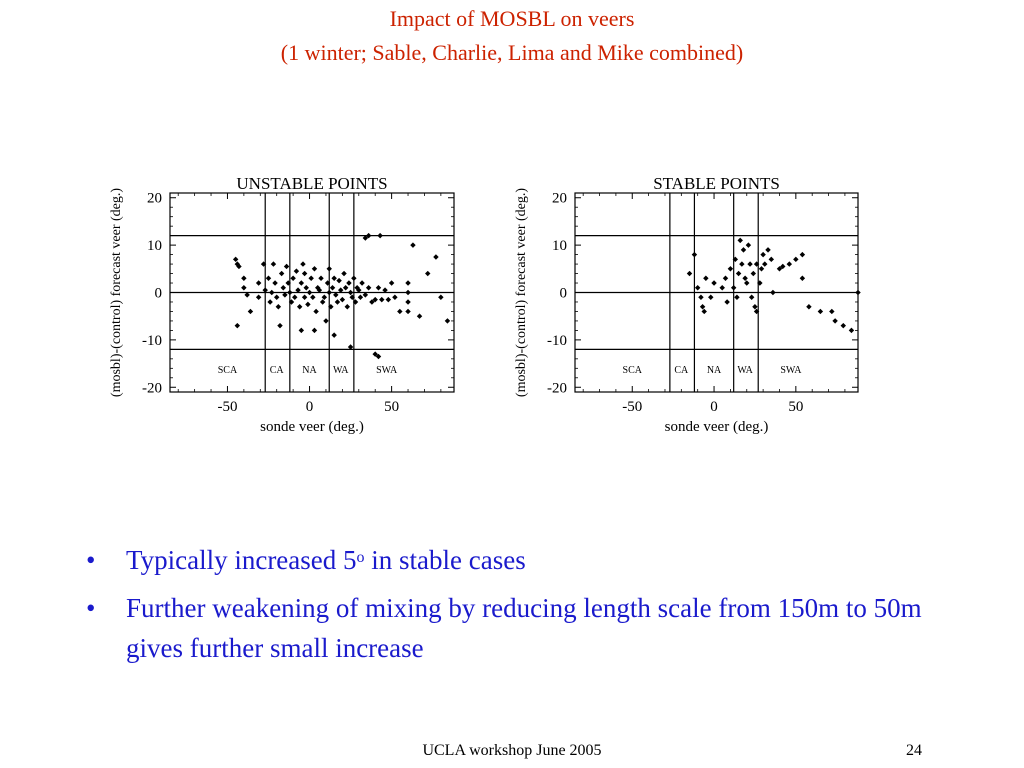  What do you see at coordinates (914, 750) in the screenshot?
I see `page-number: 24` at bounding box center [914, 750].